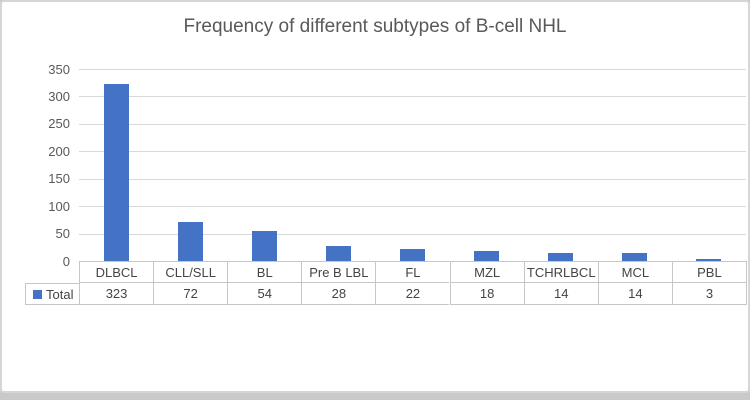 The width and height of the screenshot is (750, 400). Describe the element at coordinates (560, 272) in the screenshot. I see `table-header-cell: TCHRLBCL` at that location.